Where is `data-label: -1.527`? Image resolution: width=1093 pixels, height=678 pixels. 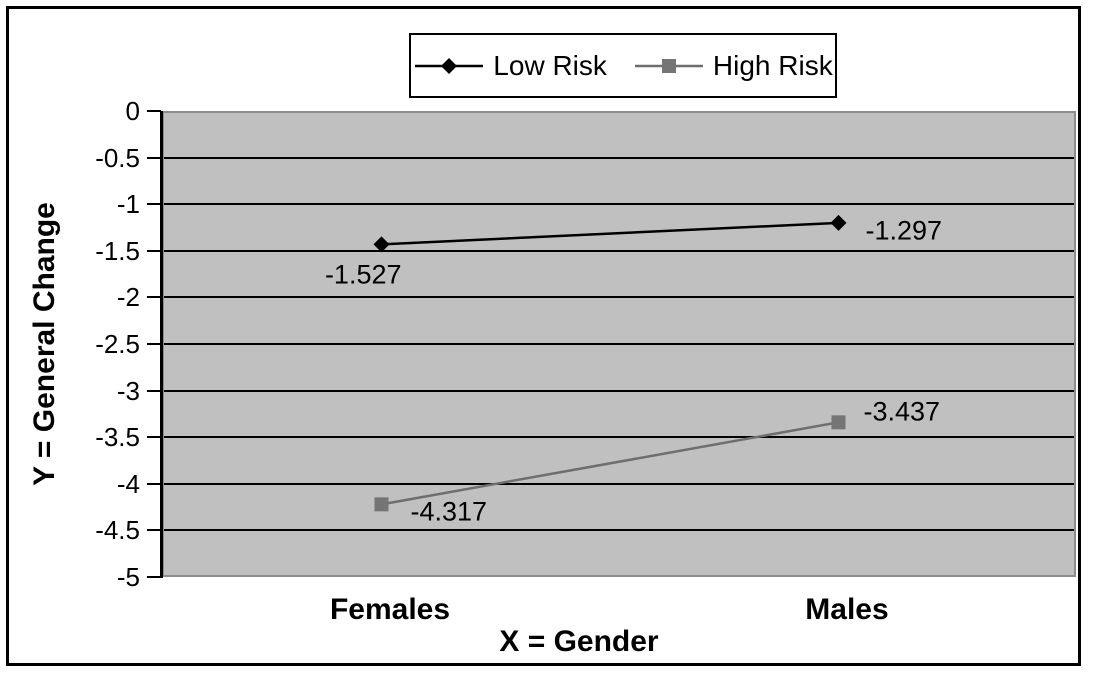 data-label: -1.527 is located at coordinates (363, 274).